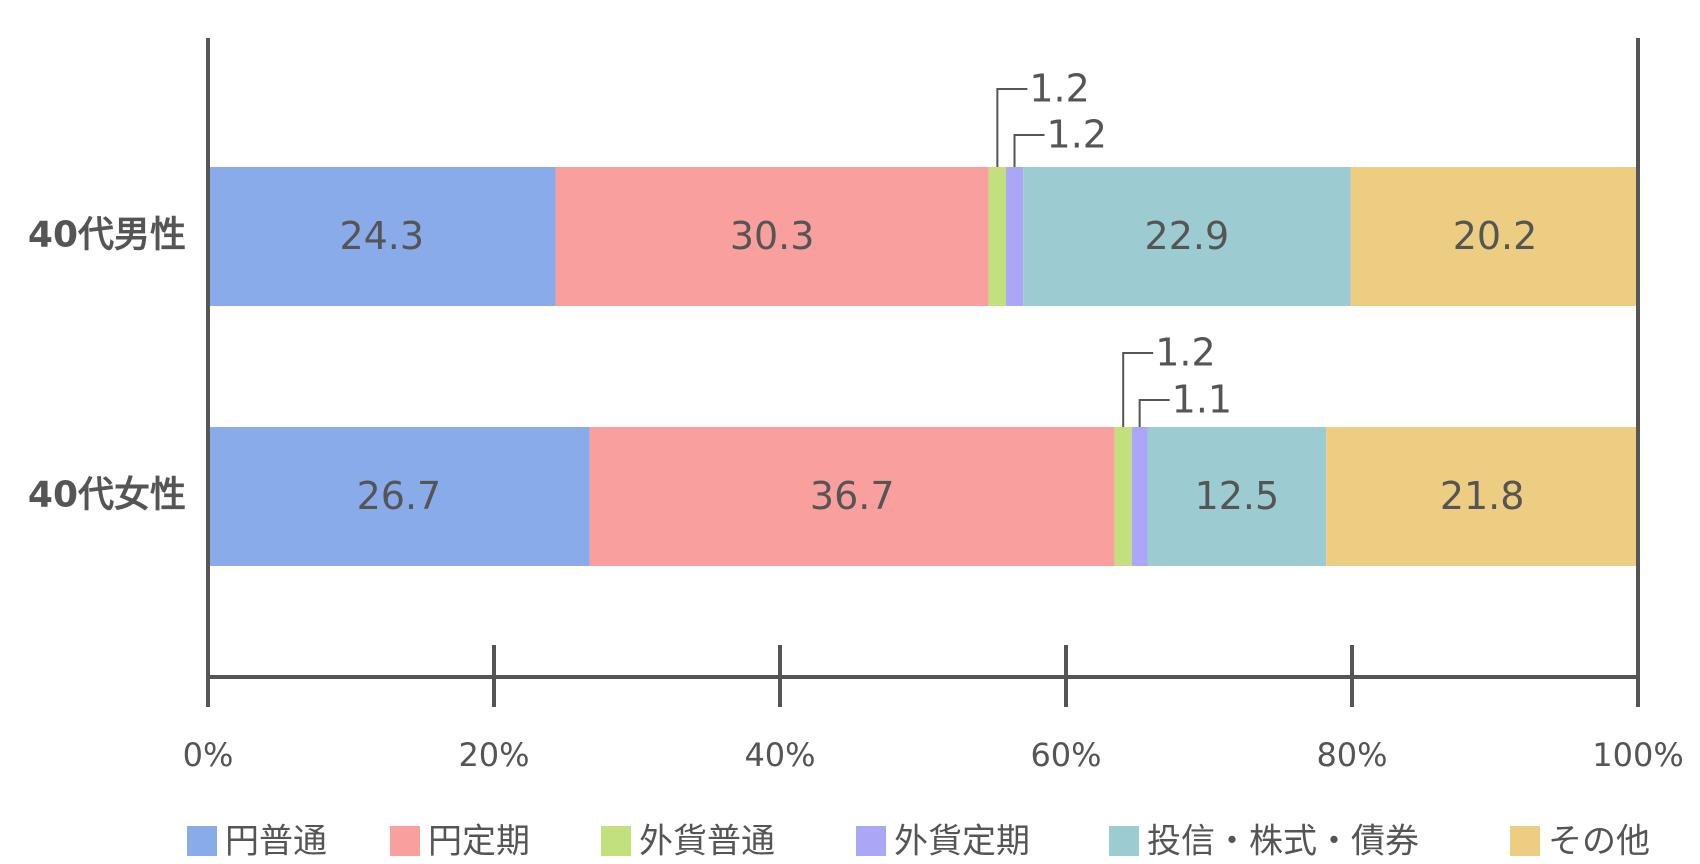 The width and height of the screenshot is (1700, 864). I want to click on value-label: 22.9, so click(1187, 236).